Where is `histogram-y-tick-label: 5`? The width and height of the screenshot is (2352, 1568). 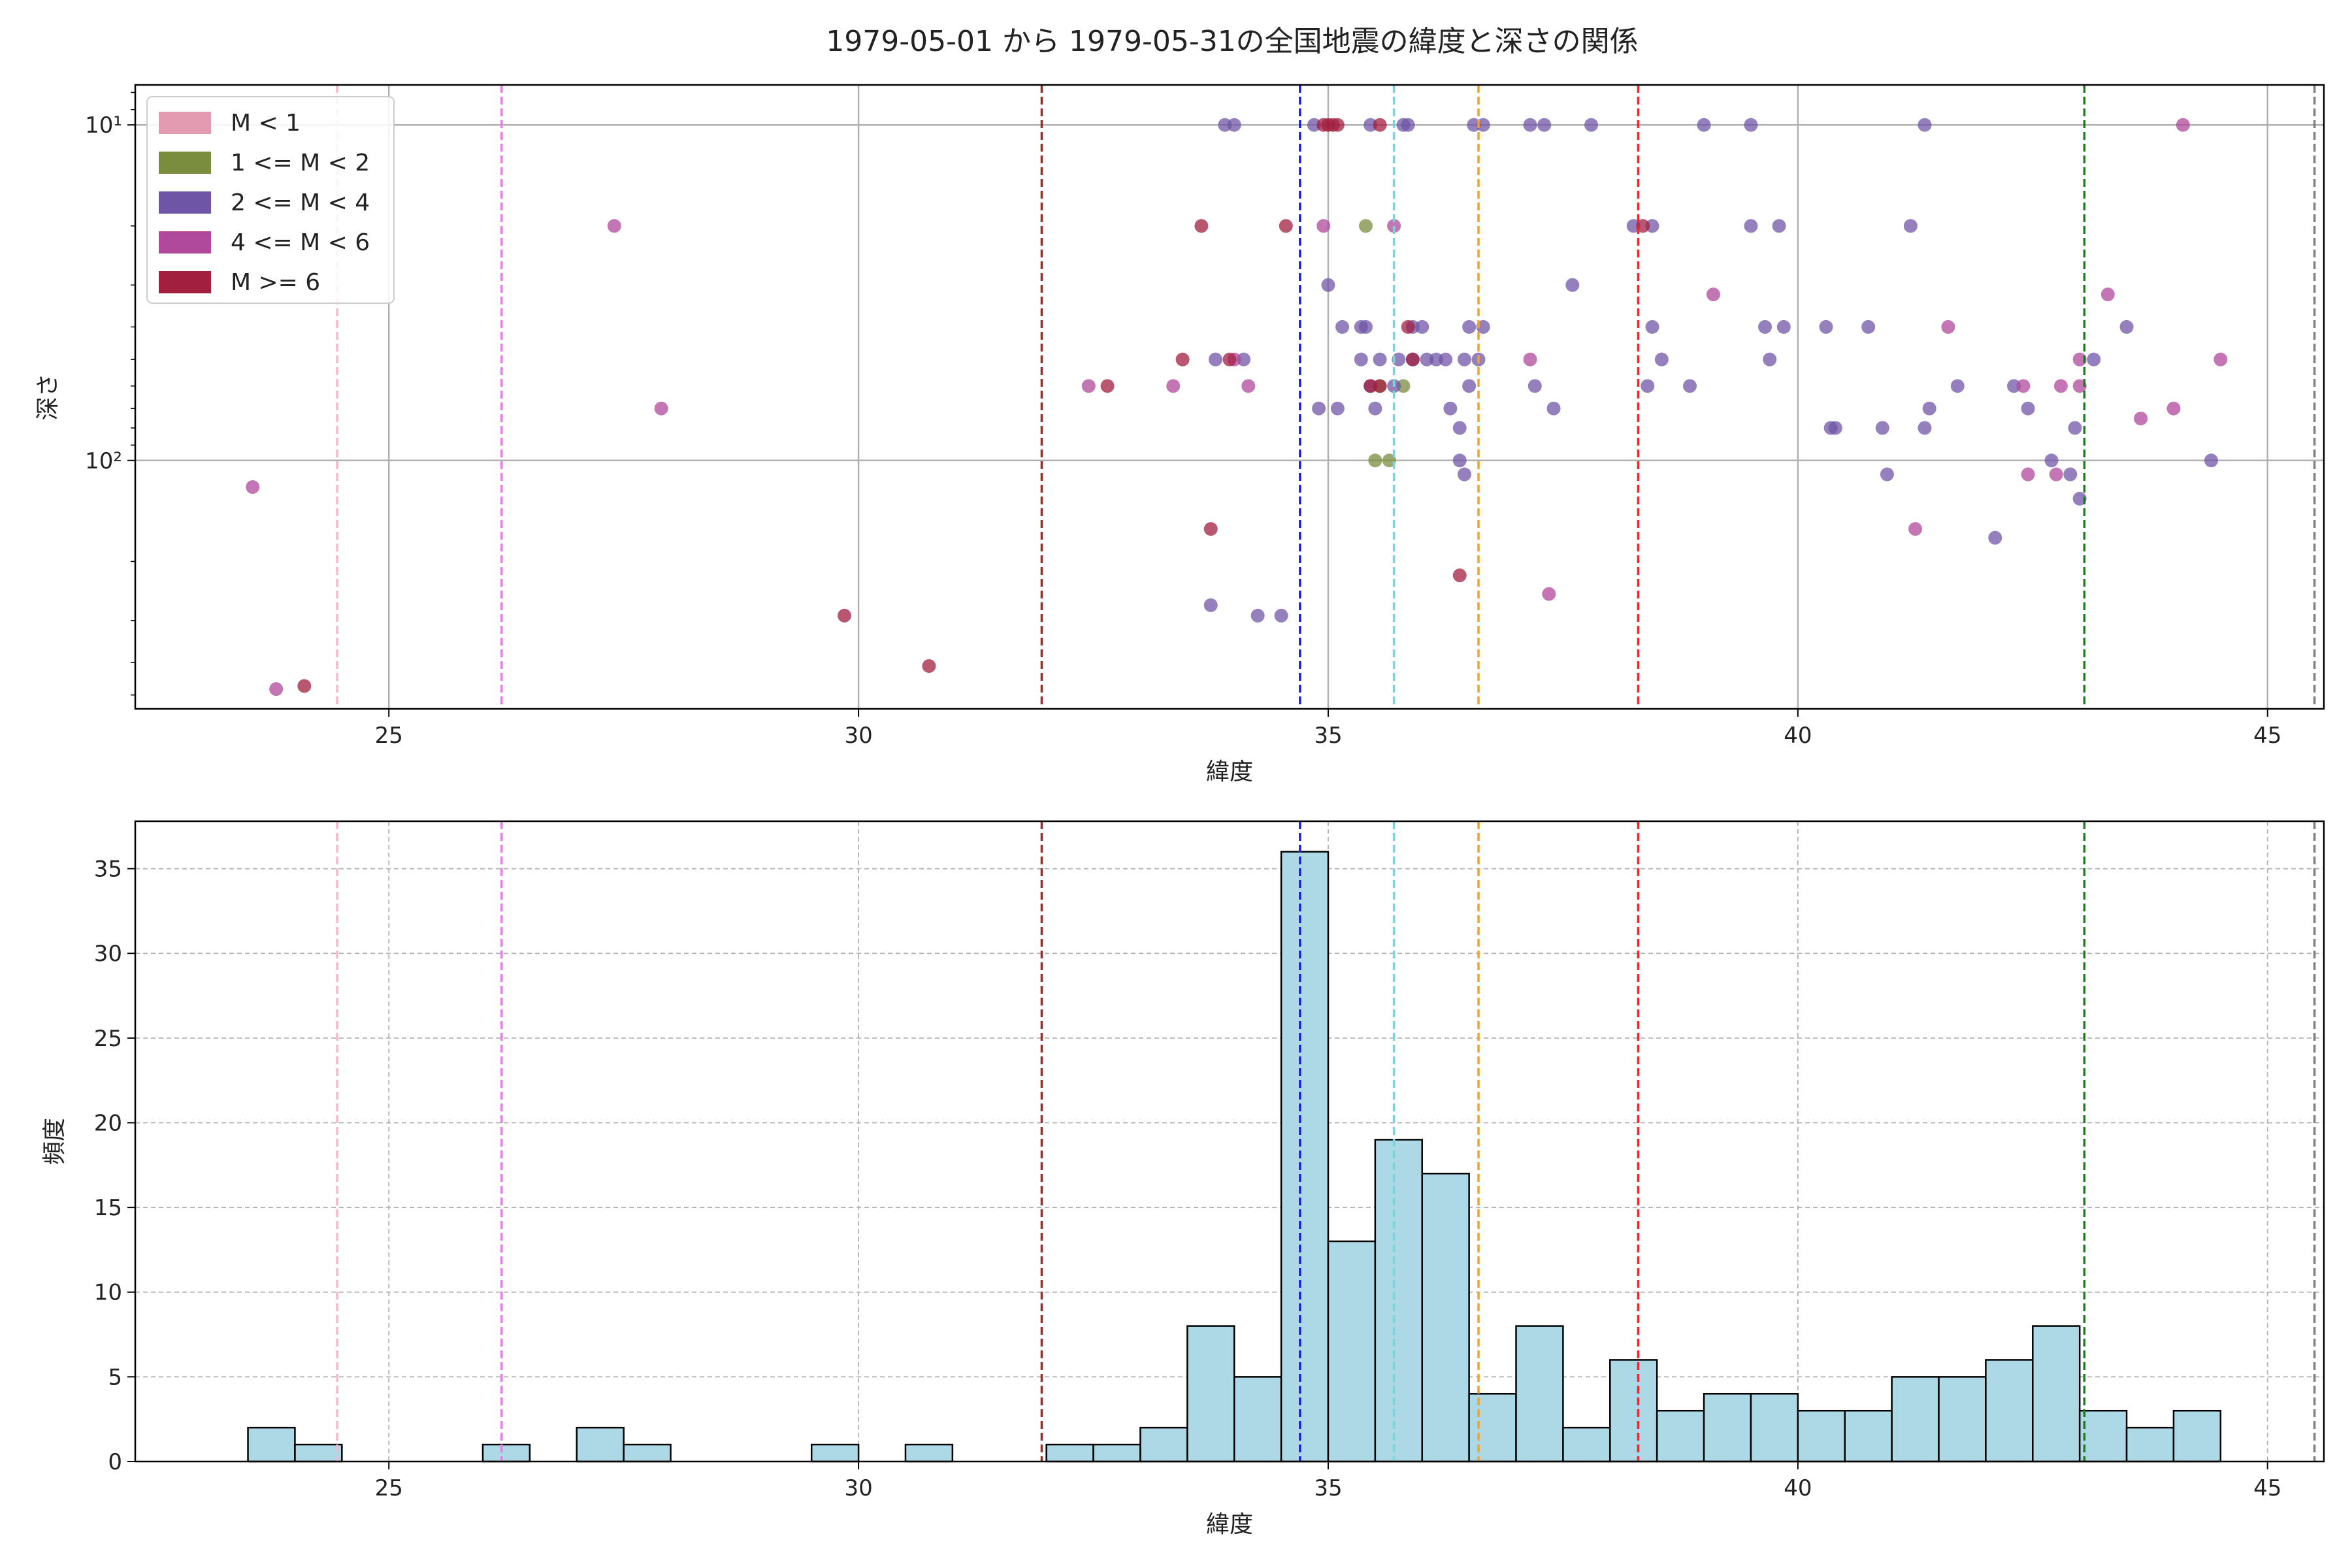
histogram-y-tick-label: 5 is located at coordinates (115, 1377).